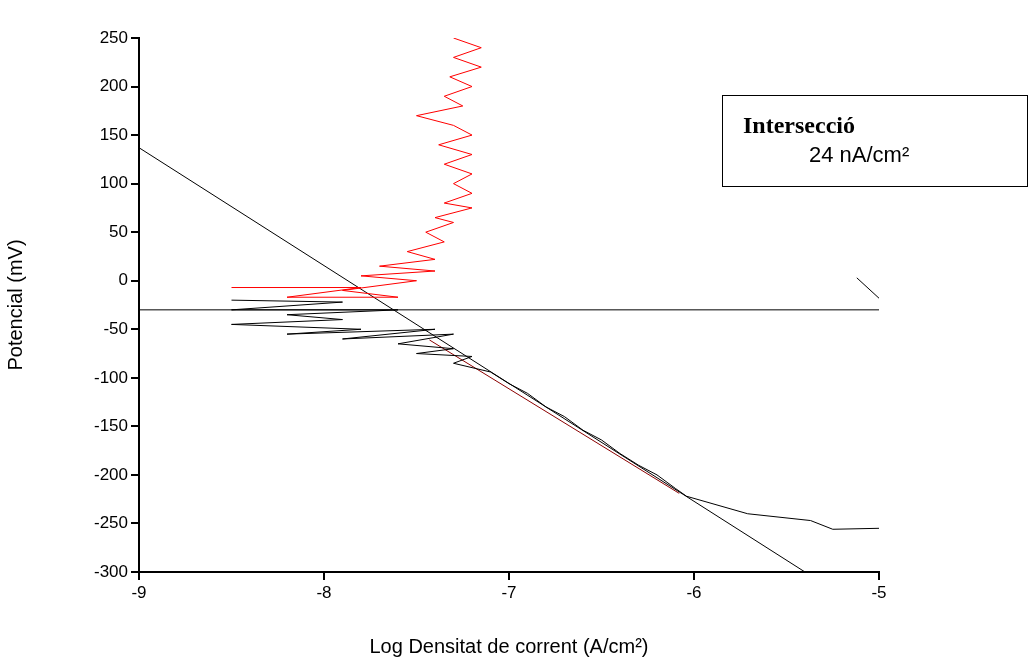  What do you see at coordinates (123, 280) in the screenshot?
I see `y-tick-label: 0` at bounding box center [123, 280].